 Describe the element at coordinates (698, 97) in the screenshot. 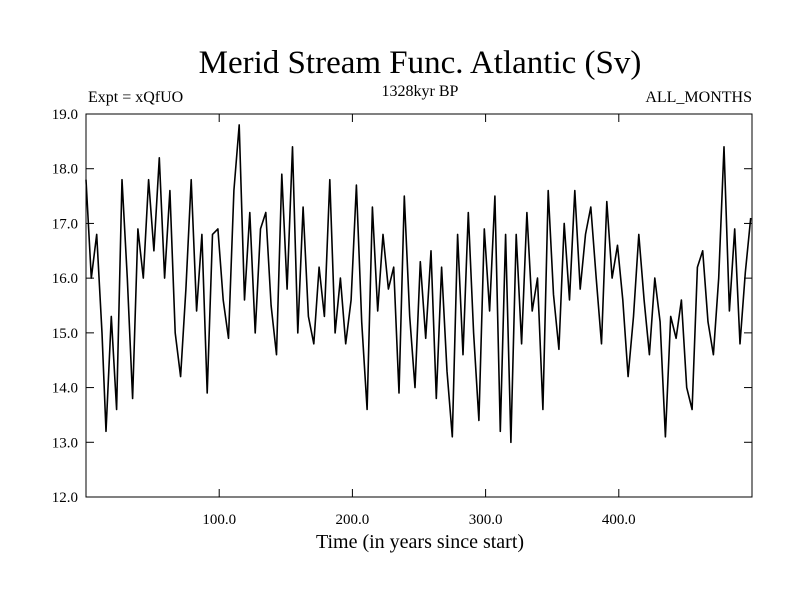

I see `months-label: ALL_MONTHS` at that location.